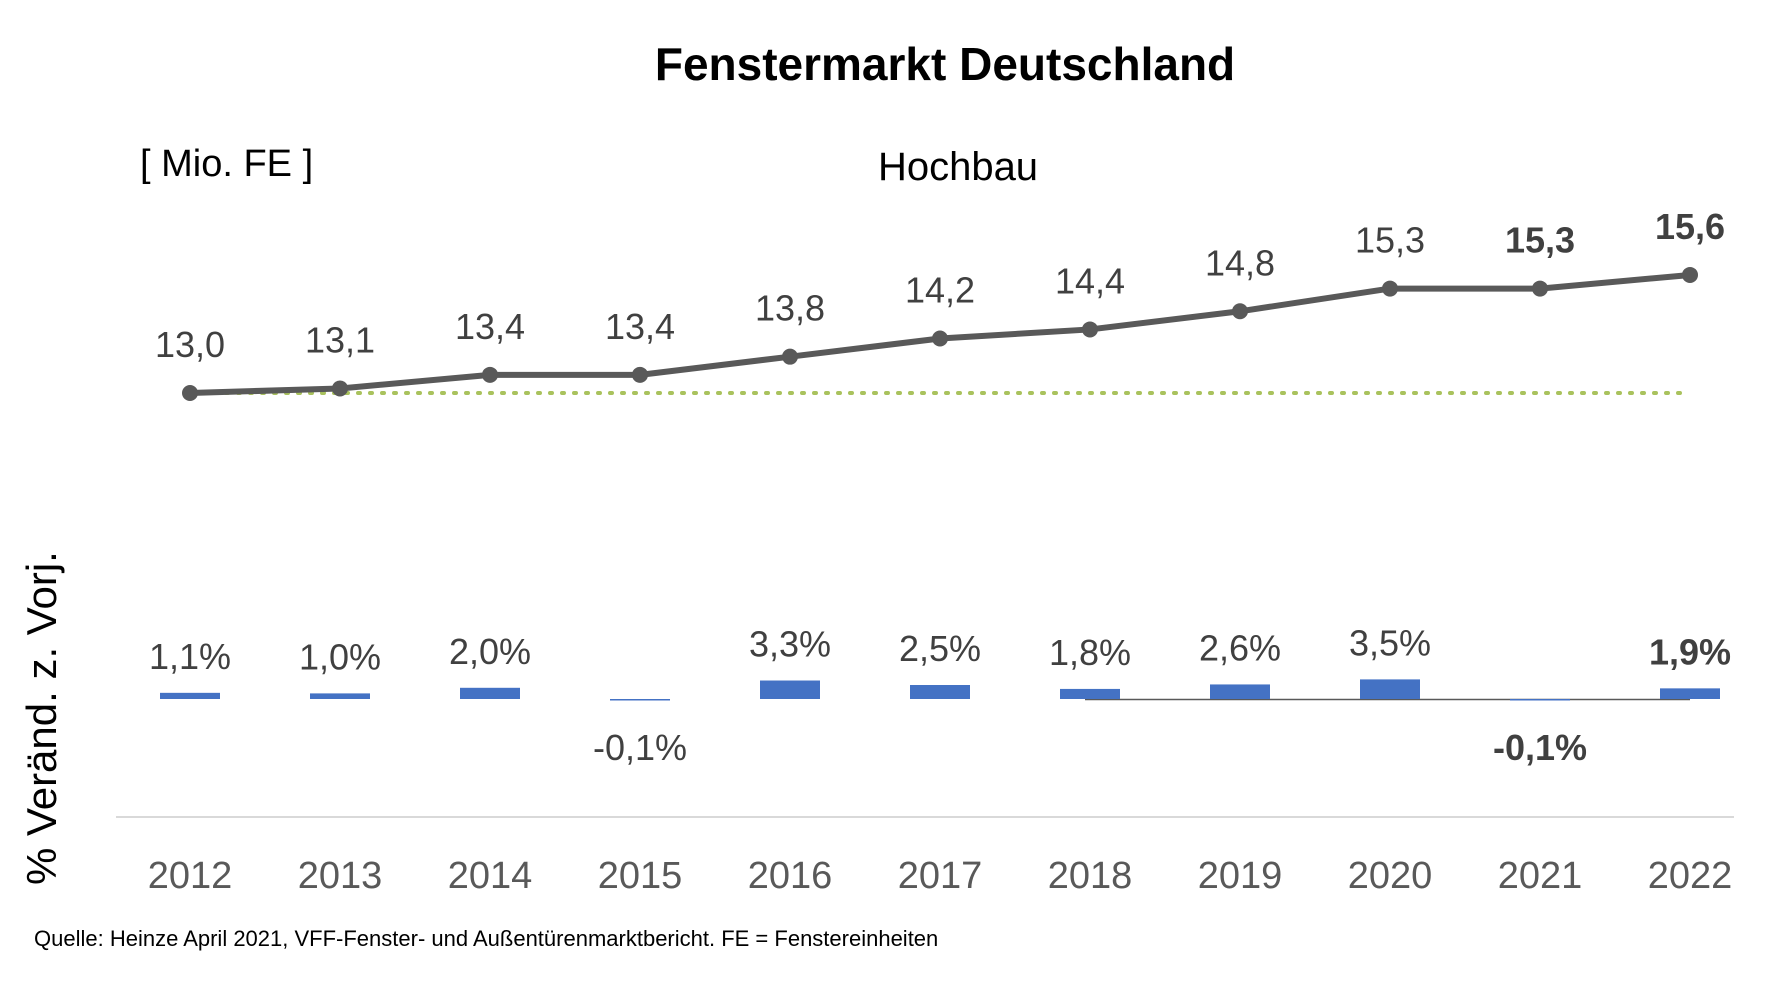 This screenshot has width=1779, height=981. I want to click on bar-data-label: 1,1%, so click(190, 656).